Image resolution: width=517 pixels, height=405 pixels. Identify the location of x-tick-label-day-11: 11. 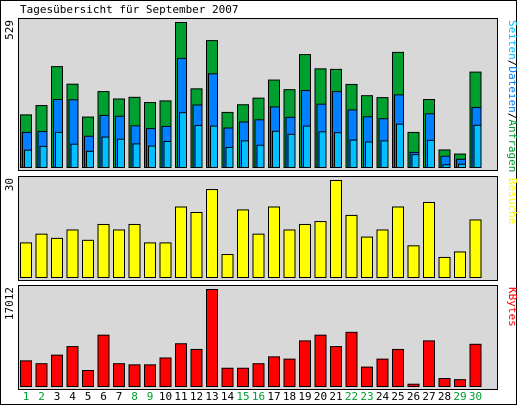
(180, 396).